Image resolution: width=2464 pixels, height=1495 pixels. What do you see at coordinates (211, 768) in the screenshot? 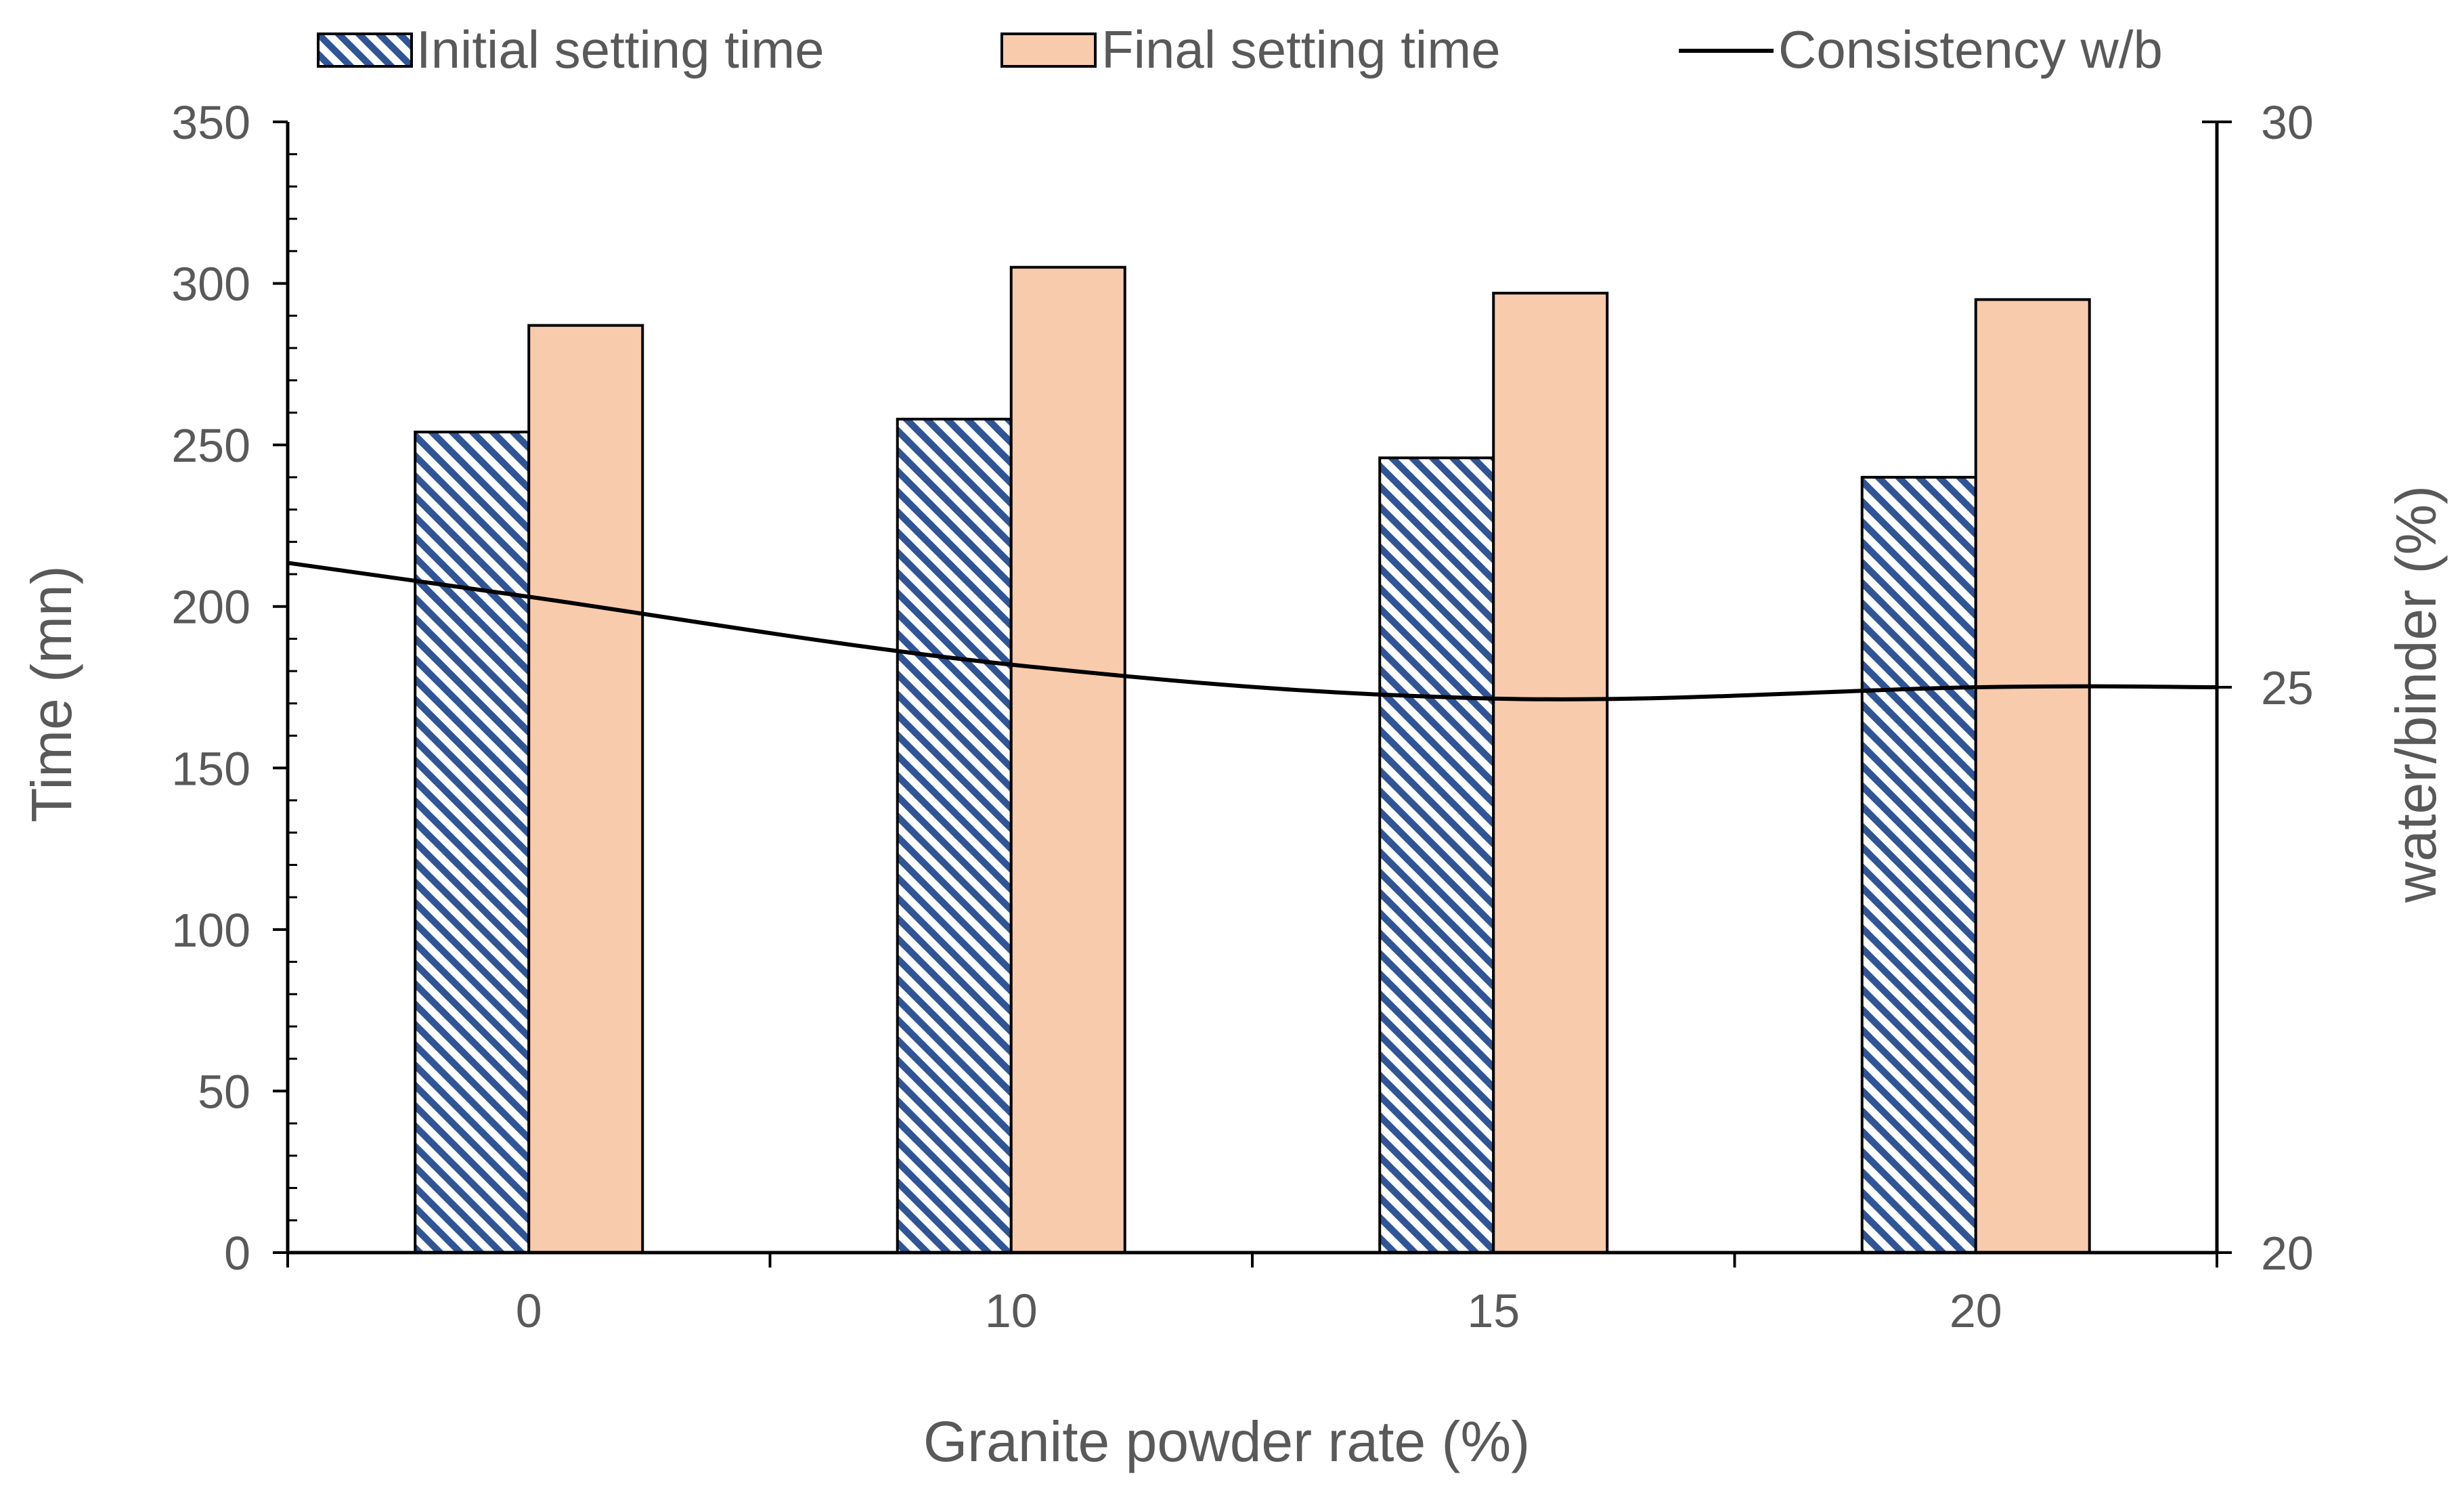
I see `y-tick-label-150: 150` at bounding box center [211, 768].